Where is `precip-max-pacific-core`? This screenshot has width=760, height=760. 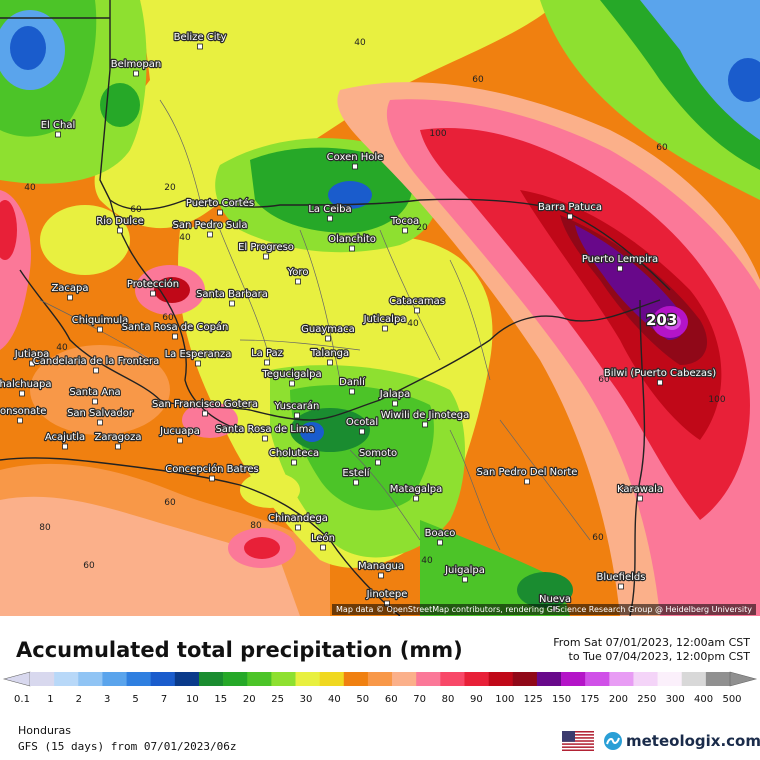 precip-max-pacific-core is located at coordinates (262, 548).